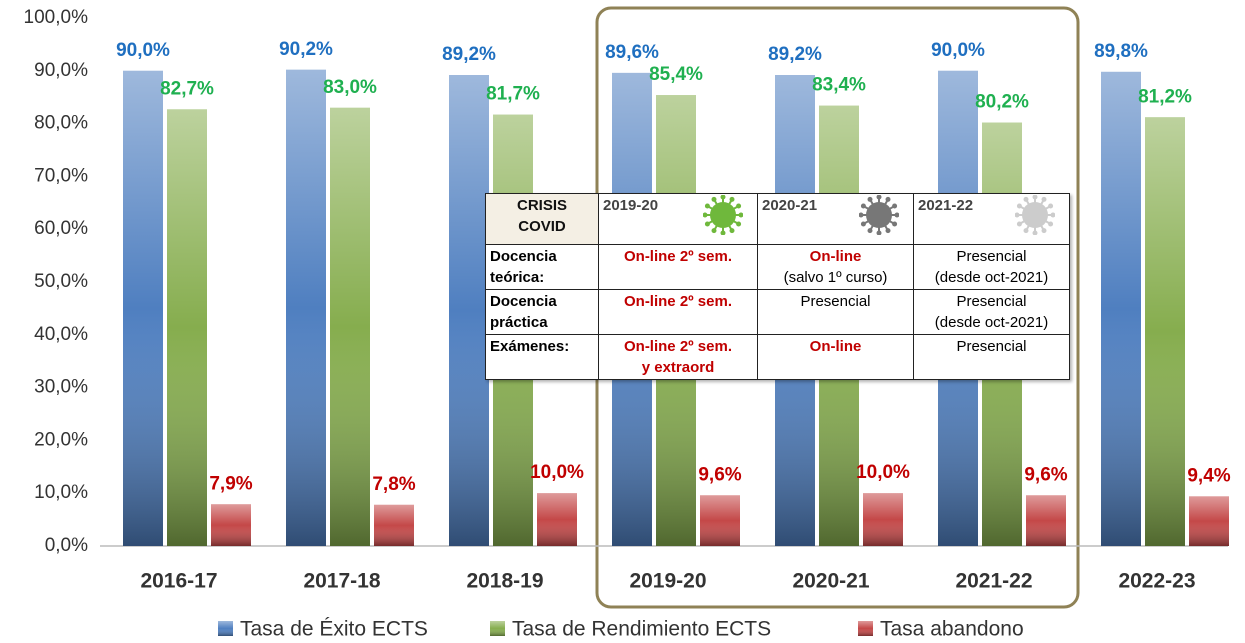 The image size is (1245, 643). Describe the element at coordinates (66, 545) in the screenshot. I see `y-tick-label: 0,0%` at that location.